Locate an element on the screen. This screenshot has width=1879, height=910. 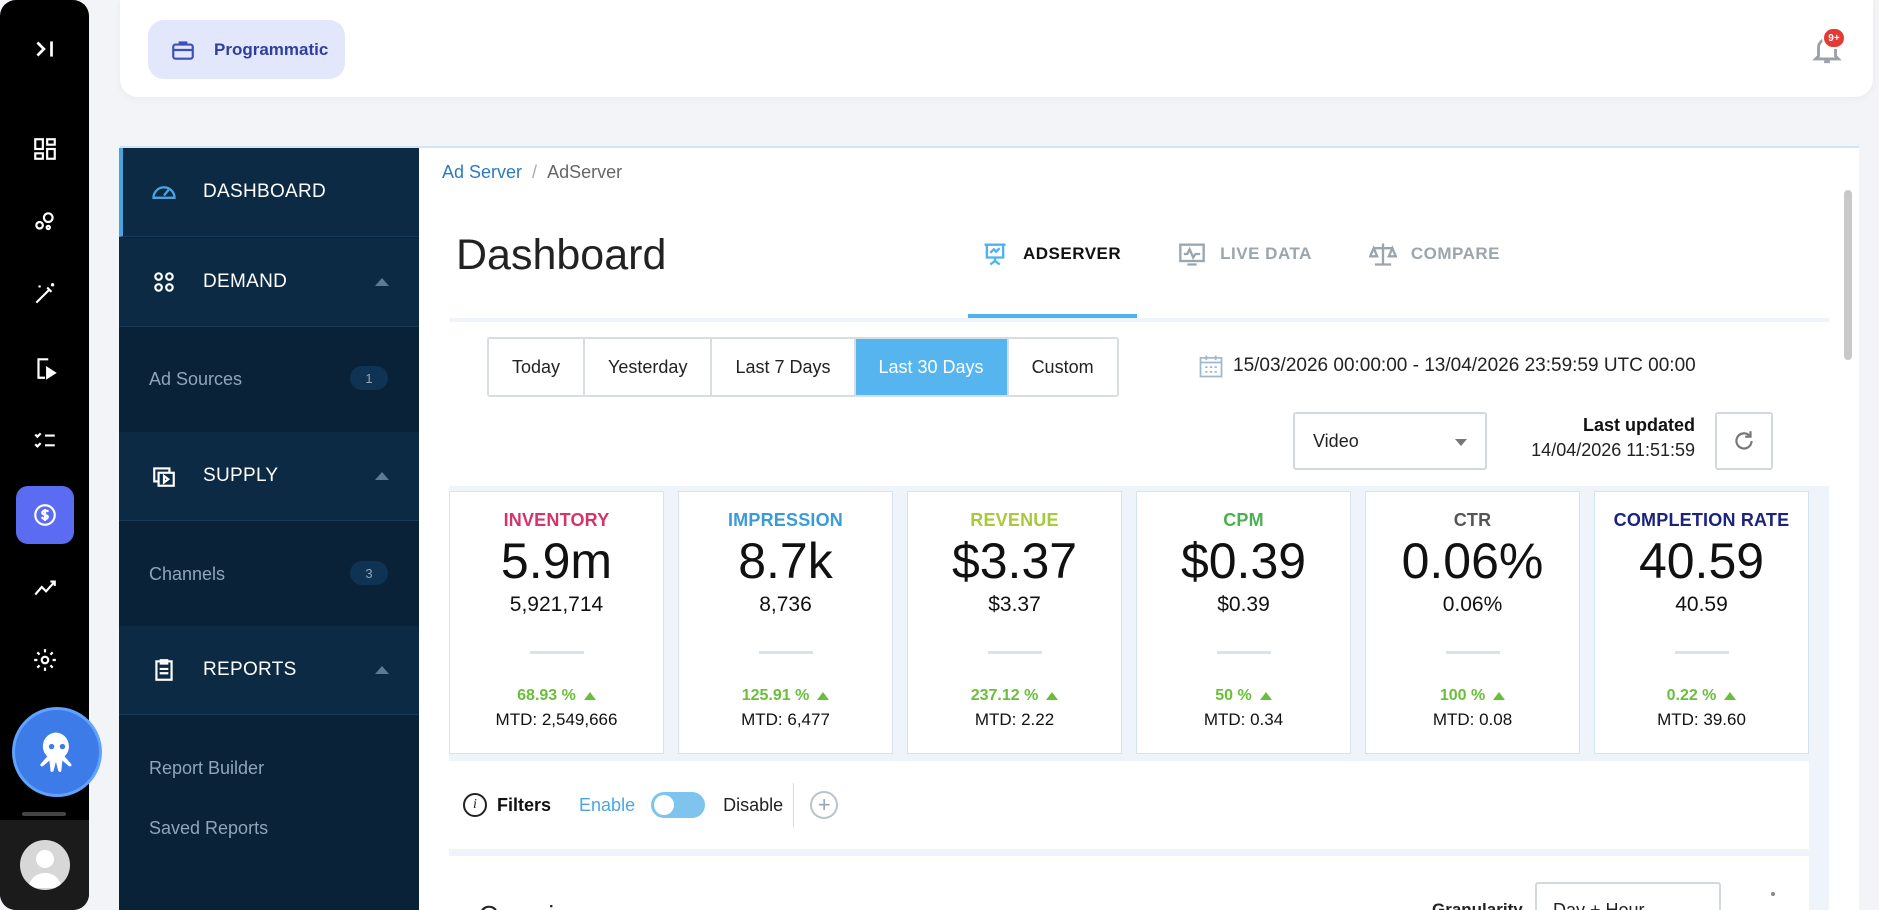
tab-label: COMPARE is located at coordinates (1455, 253).